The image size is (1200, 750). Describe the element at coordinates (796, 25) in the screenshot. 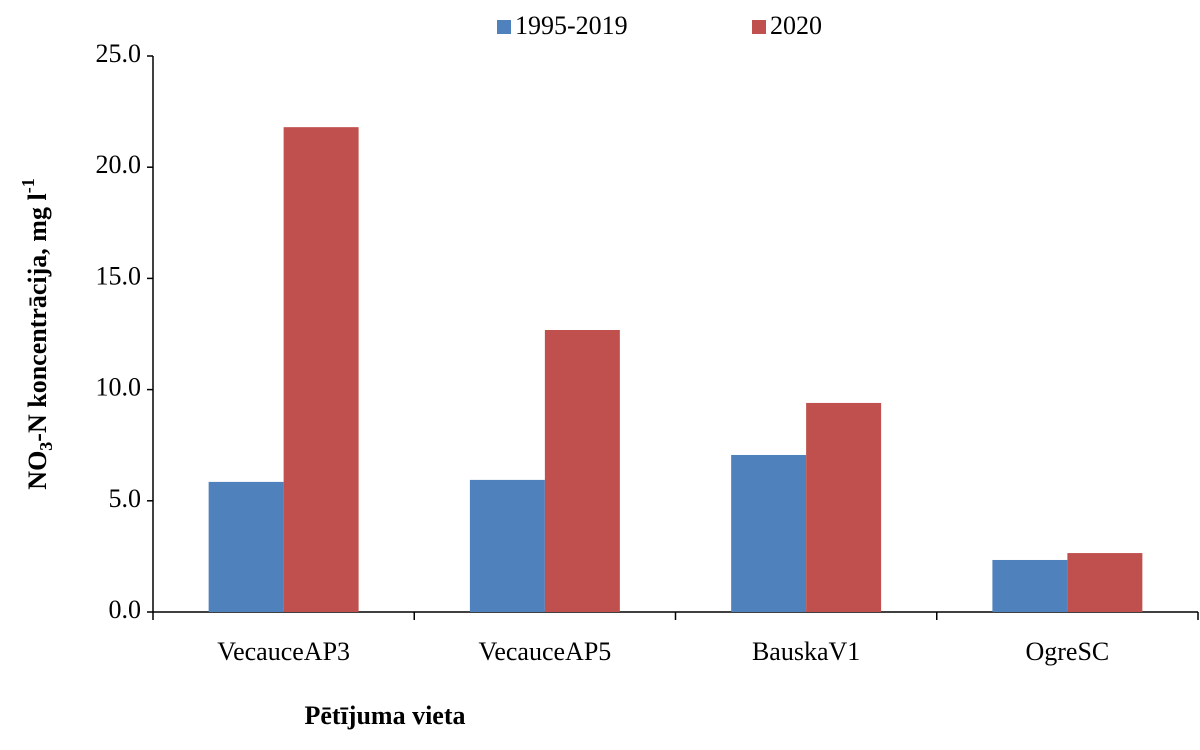

I see `legend-label: 2020` at that location.